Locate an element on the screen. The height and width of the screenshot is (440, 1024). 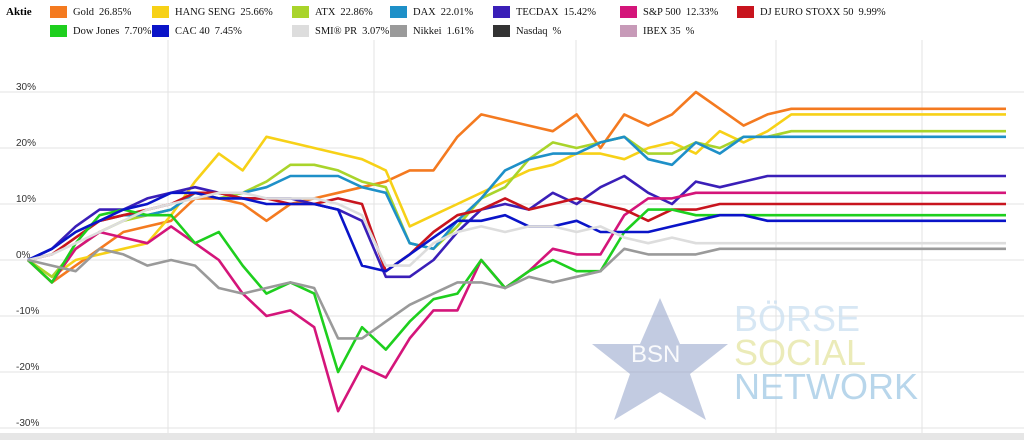
legend-name: HANG SENG is located at coordinates (205, 12).